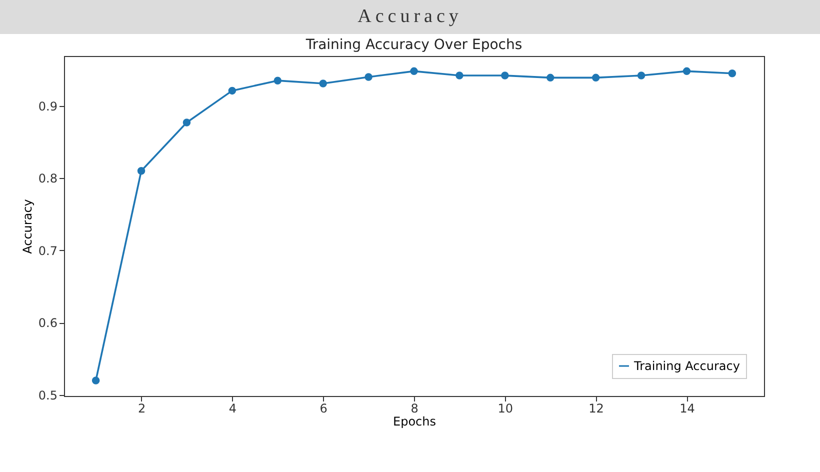 The height and width of the screenshot is (472, 820). I want to click on y-tick-label: 0.6, so click(48, 323).